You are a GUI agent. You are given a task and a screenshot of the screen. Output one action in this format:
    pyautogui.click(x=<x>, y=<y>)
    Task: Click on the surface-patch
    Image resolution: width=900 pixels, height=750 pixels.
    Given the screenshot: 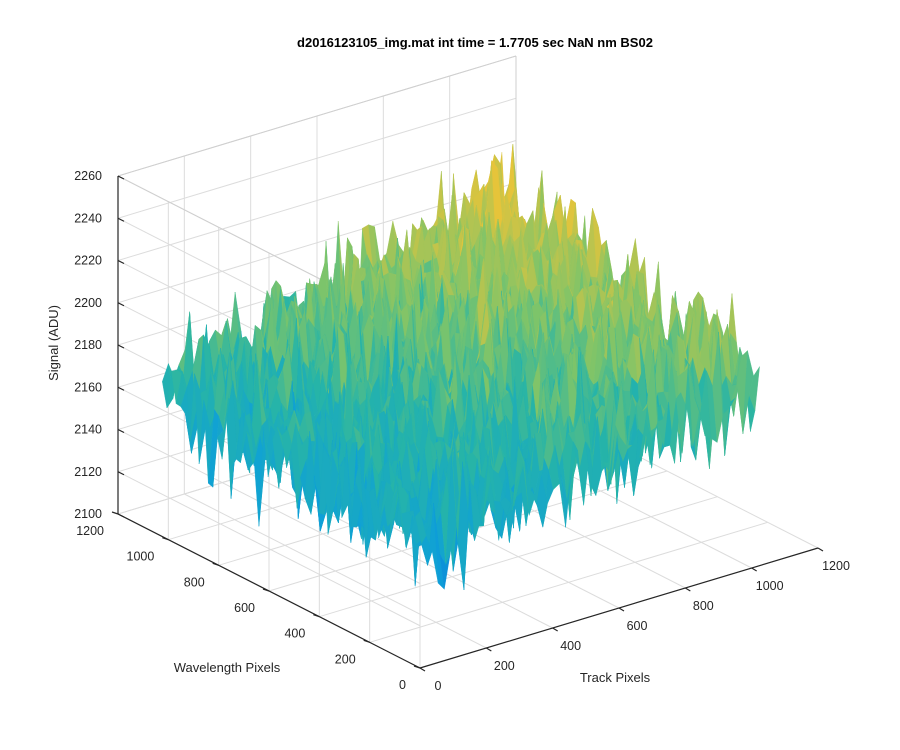 What is the action you would take?
    pyautogui.click(x=754, y=388)
    